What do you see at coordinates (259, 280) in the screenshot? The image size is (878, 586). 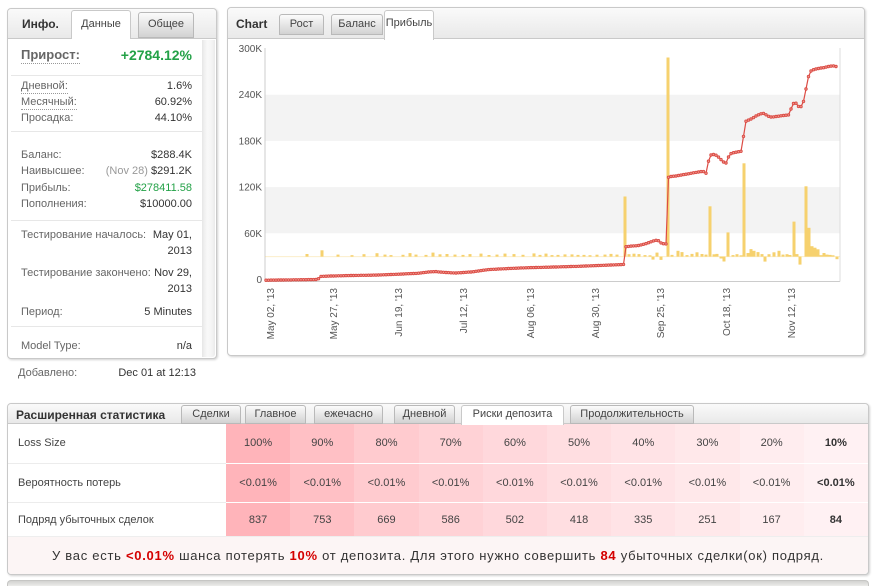 I see `svg-text: 0` at bounding box center [259, 280].